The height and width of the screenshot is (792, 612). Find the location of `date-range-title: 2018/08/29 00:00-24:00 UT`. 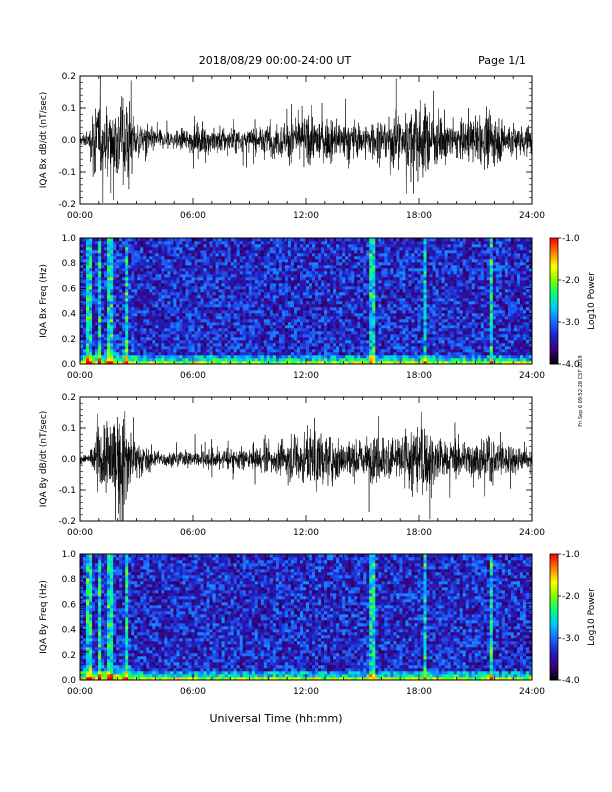

date-range-title: 2018/08/29 00:00-24:00 UT is located at coordinates (275, 60).